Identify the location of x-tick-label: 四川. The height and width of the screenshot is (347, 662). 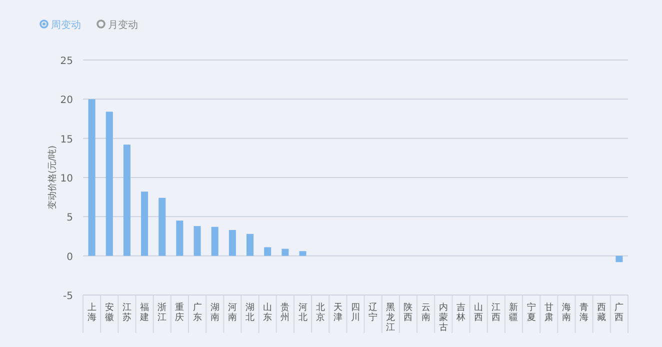
(355, 313).